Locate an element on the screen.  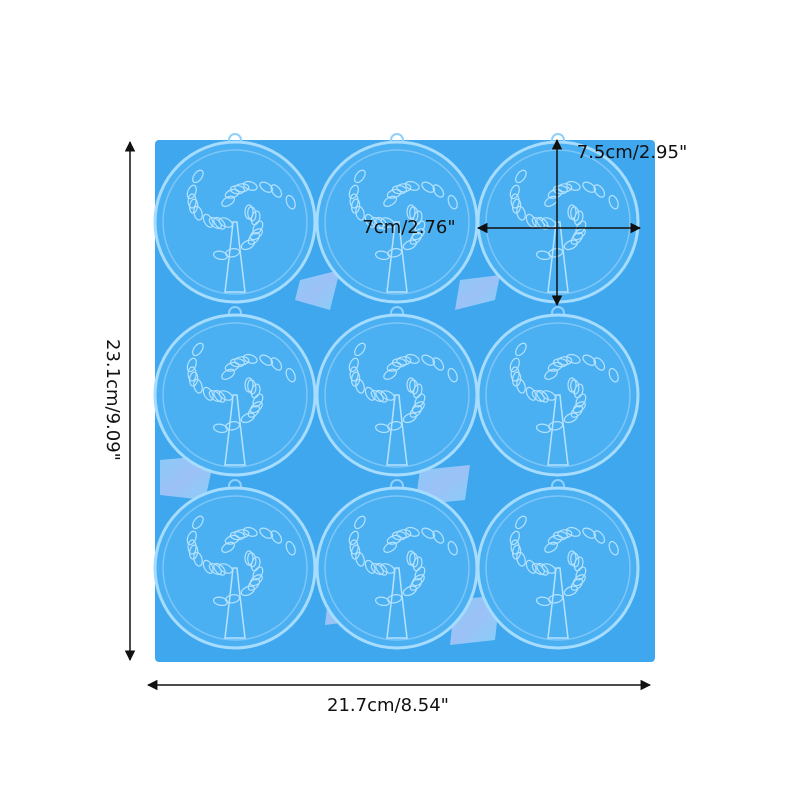
circle-width-label: 7cm/2.76" is located at coordinates (408, 227).